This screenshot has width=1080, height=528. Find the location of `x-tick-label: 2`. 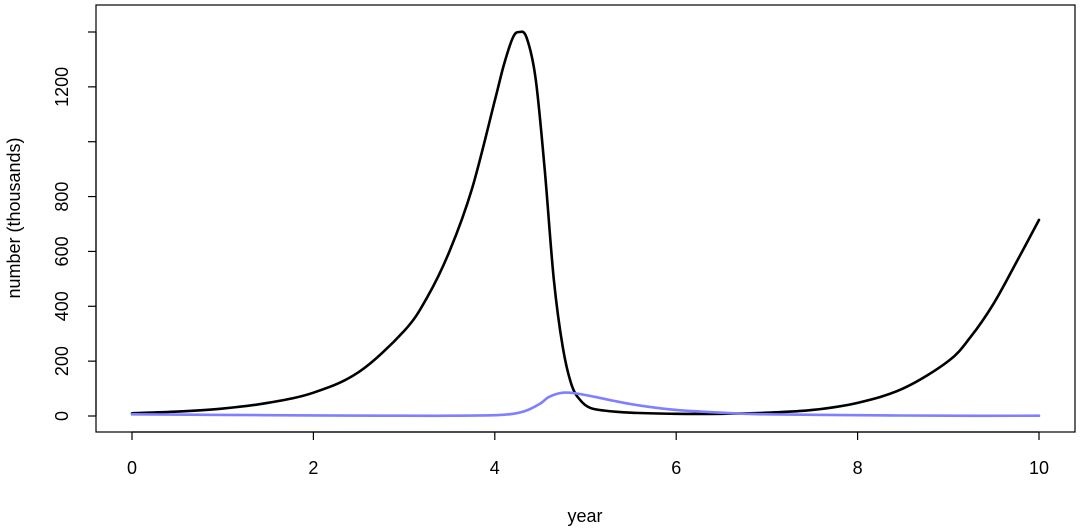

x-tick-label: 2 is located at coordinates (313, 468).